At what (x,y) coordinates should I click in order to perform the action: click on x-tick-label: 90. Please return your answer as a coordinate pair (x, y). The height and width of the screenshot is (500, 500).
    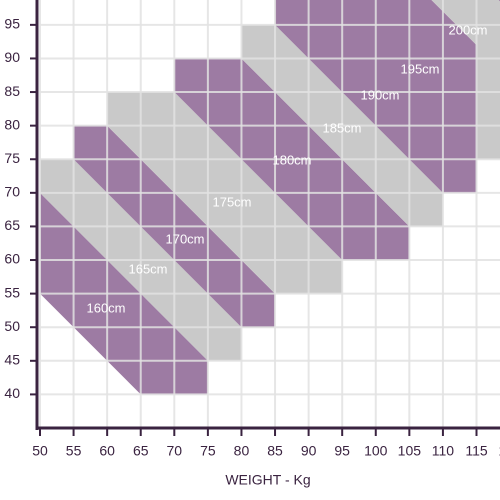
    Looking at the image, I should click on (309, 451).